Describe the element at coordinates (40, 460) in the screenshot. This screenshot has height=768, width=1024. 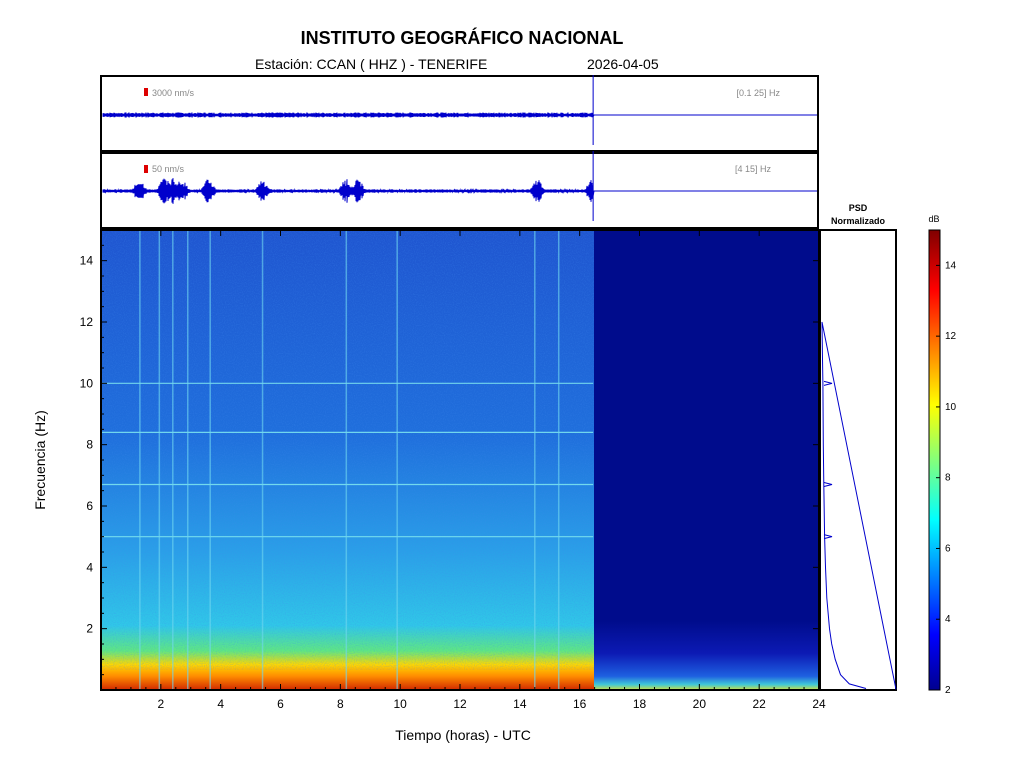
I see `y-axis-label: Frecuencia (Hz)` at that location.